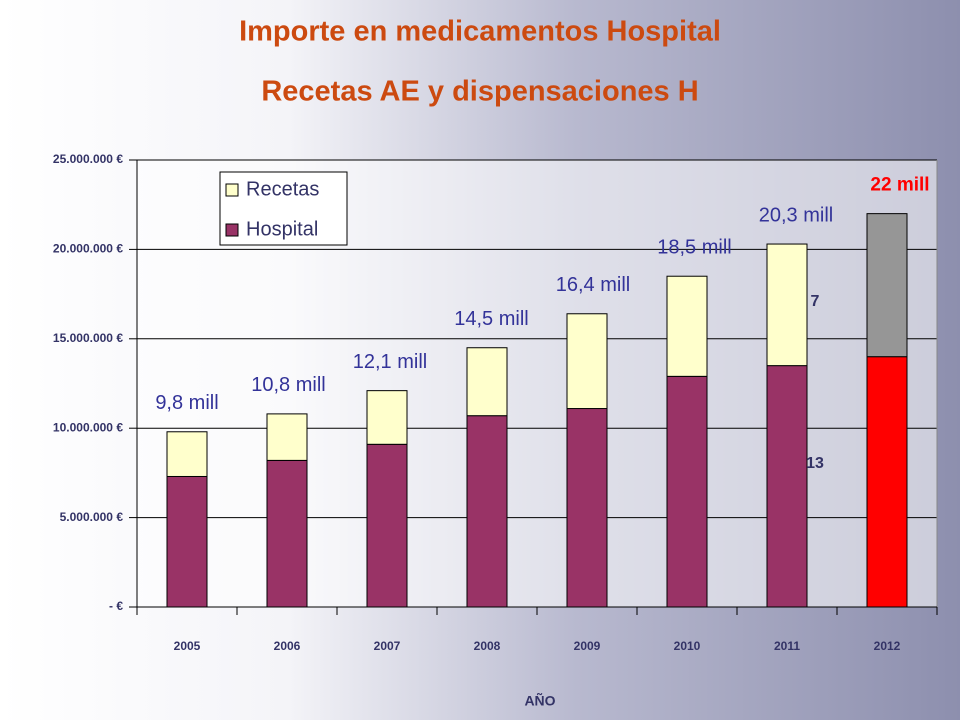 The height and width of the screenshot is (720, 960). Describe the element at coordinates (899, 185) in the screenshot. I see `total-label-highlight: 22 mill` at that location.